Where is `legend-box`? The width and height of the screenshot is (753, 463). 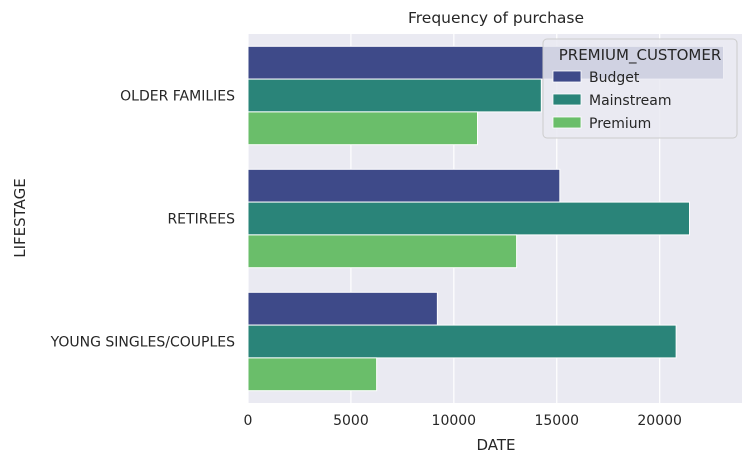
legend-box is located at coordinates (640, 88).